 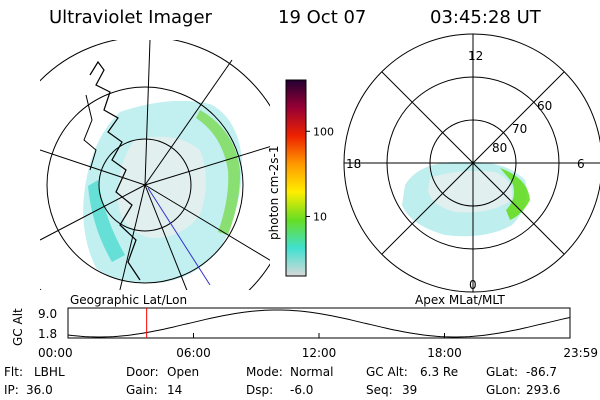 I want to click on mode-value: Normal, so click(x=312, y=372).